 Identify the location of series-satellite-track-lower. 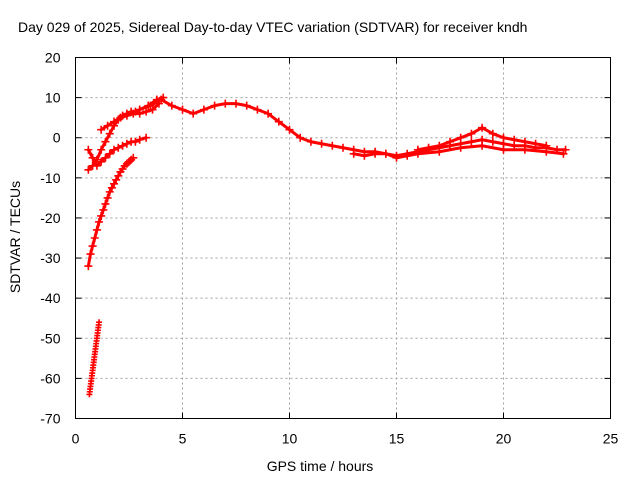
(458, 151).